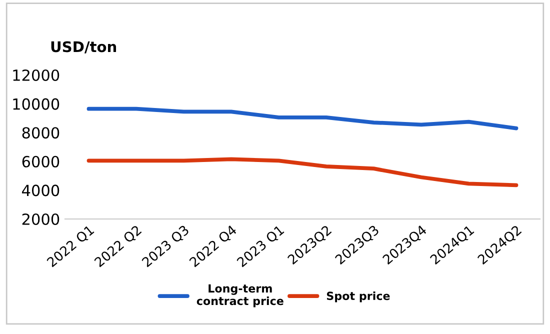  Describe the element at coordinates (83, 47) in the screenshot. I see `y-axis-title: USD/ton` at that location.